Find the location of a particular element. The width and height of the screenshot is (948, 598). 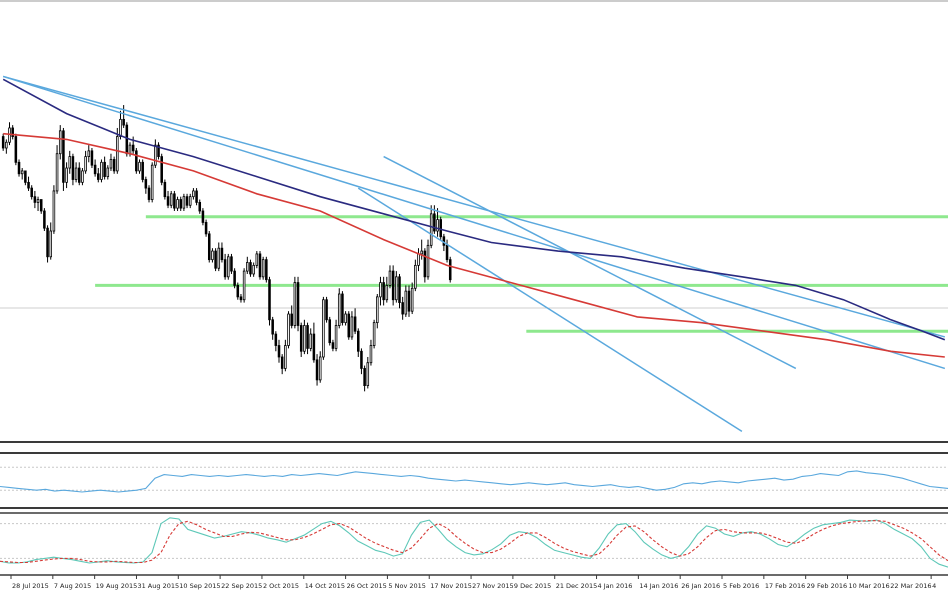

x-tick-label-15: 14 Jan 2016 is located at coordinates (658, 586).